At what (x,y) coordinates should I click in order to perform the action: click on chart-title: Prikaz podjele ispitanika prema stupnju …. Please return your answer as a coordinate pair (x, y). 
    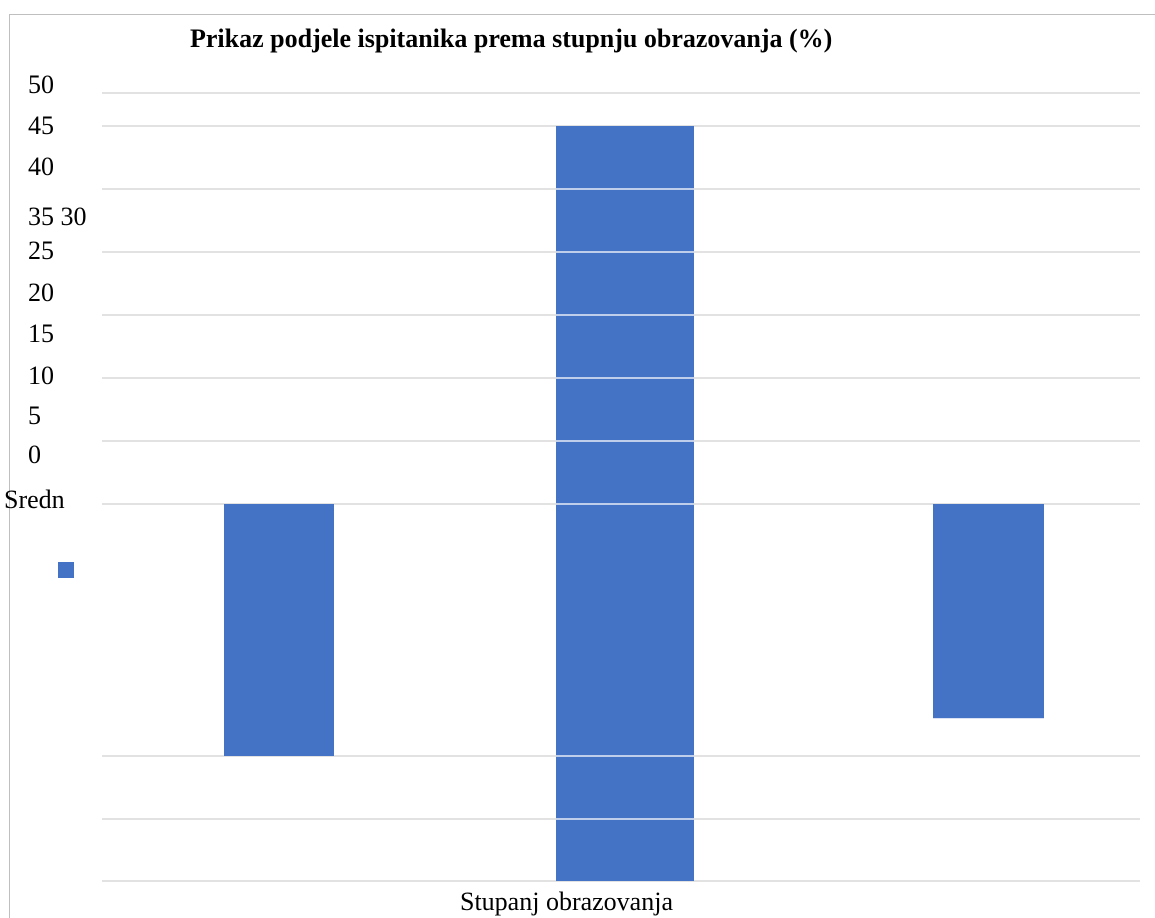
    Looking at the image, I should click on (511, 38).